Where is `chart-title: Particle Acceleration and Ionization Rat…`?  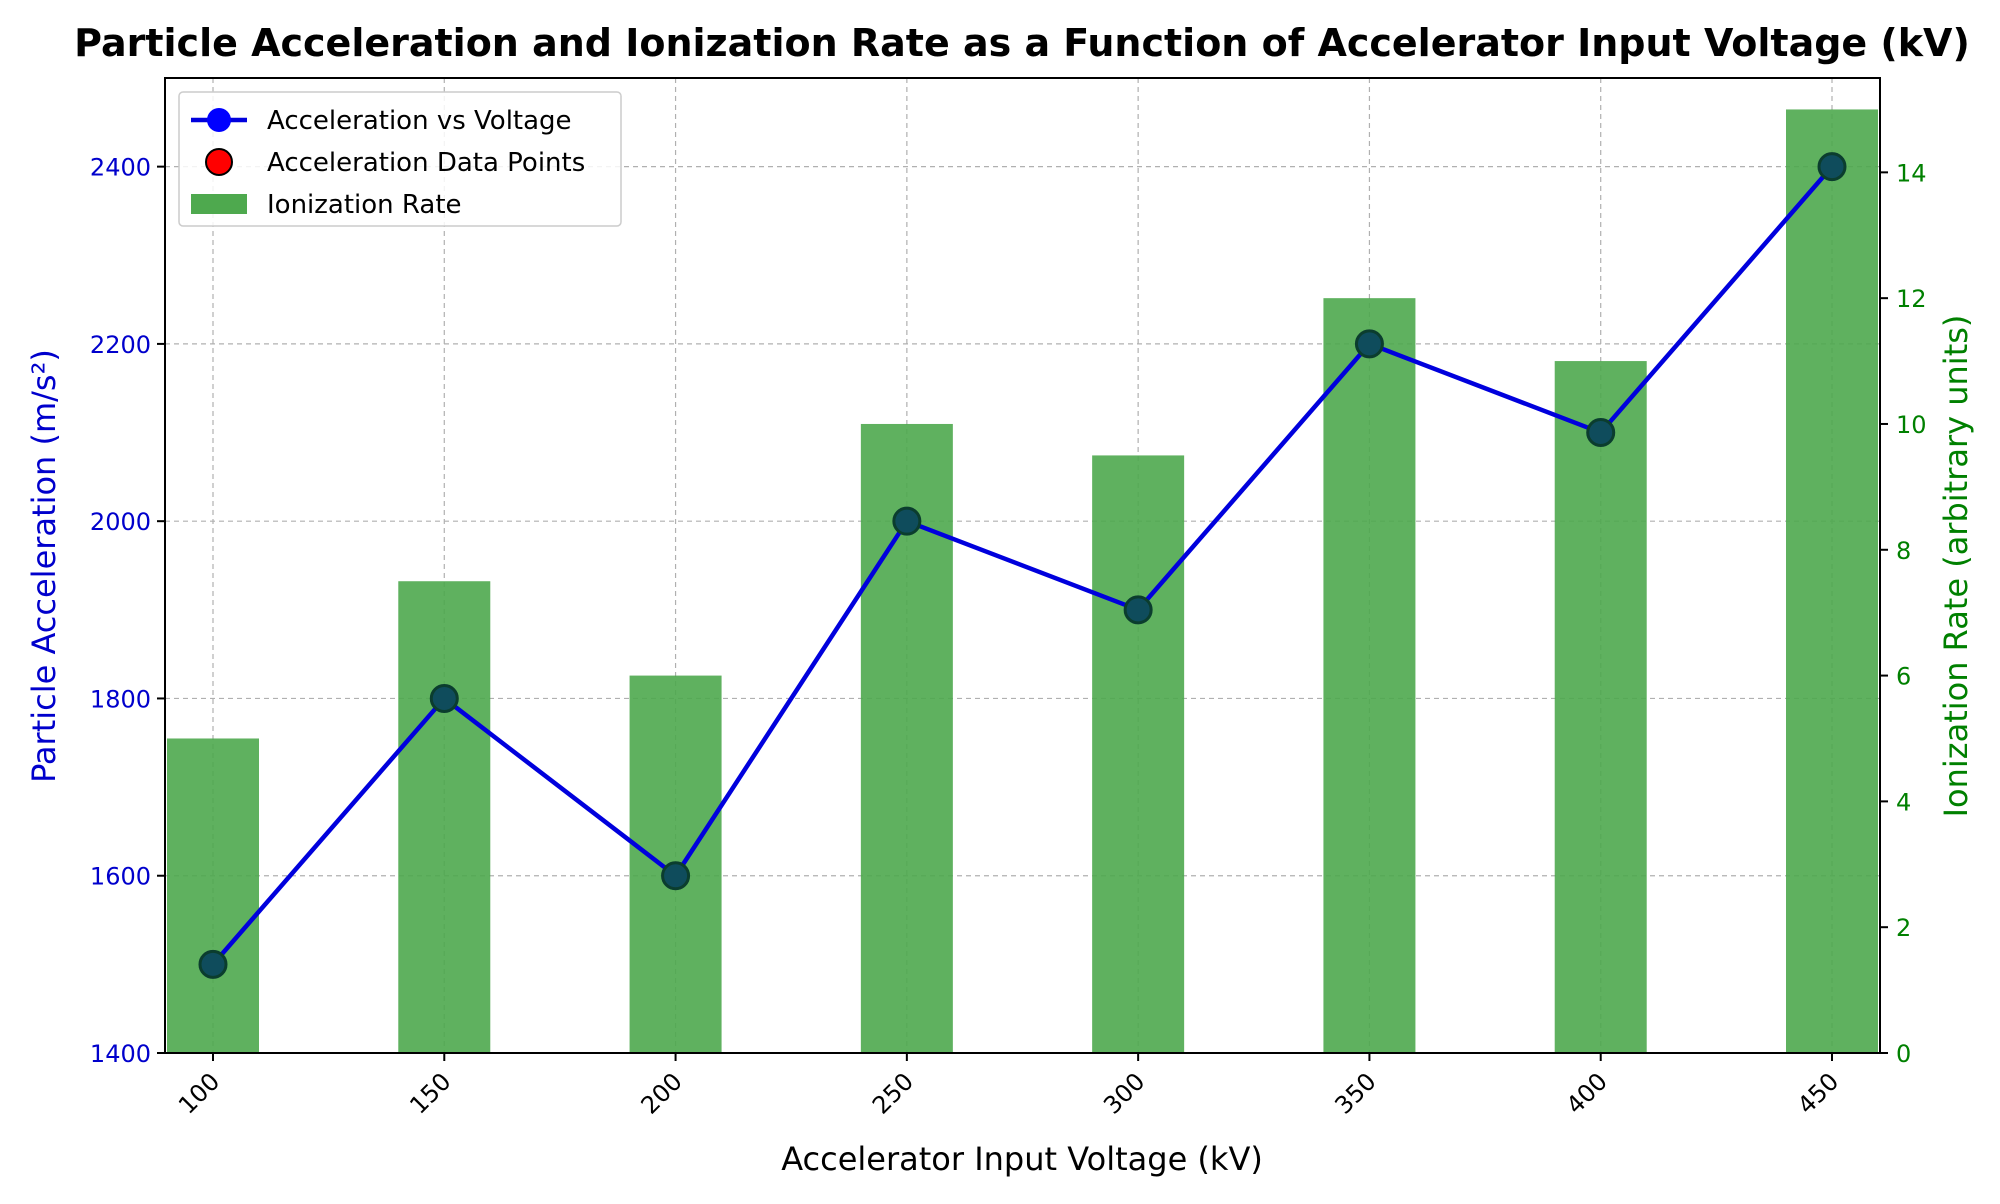
chart-title: Particle Acceleration and Ionization Rat… is located at coordinates (1022, 43).